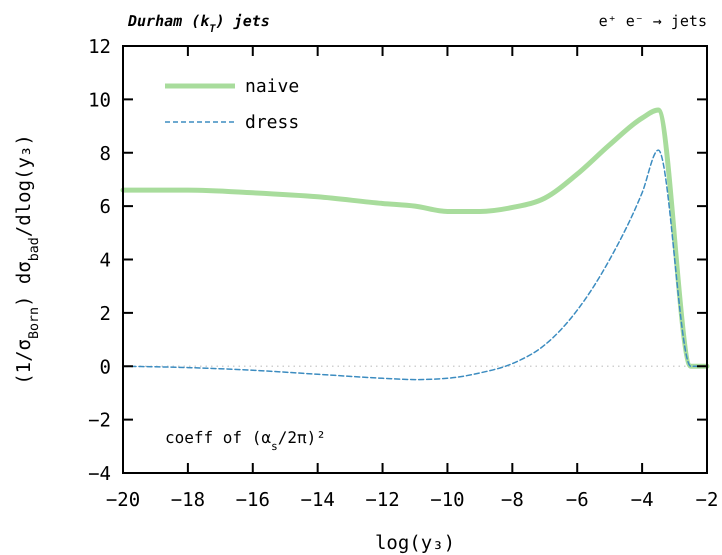 The image size is (722, 555). Describe the element at coordinates (99, 100) in the screenshot. I see `y-tick-label: 10` at that location.